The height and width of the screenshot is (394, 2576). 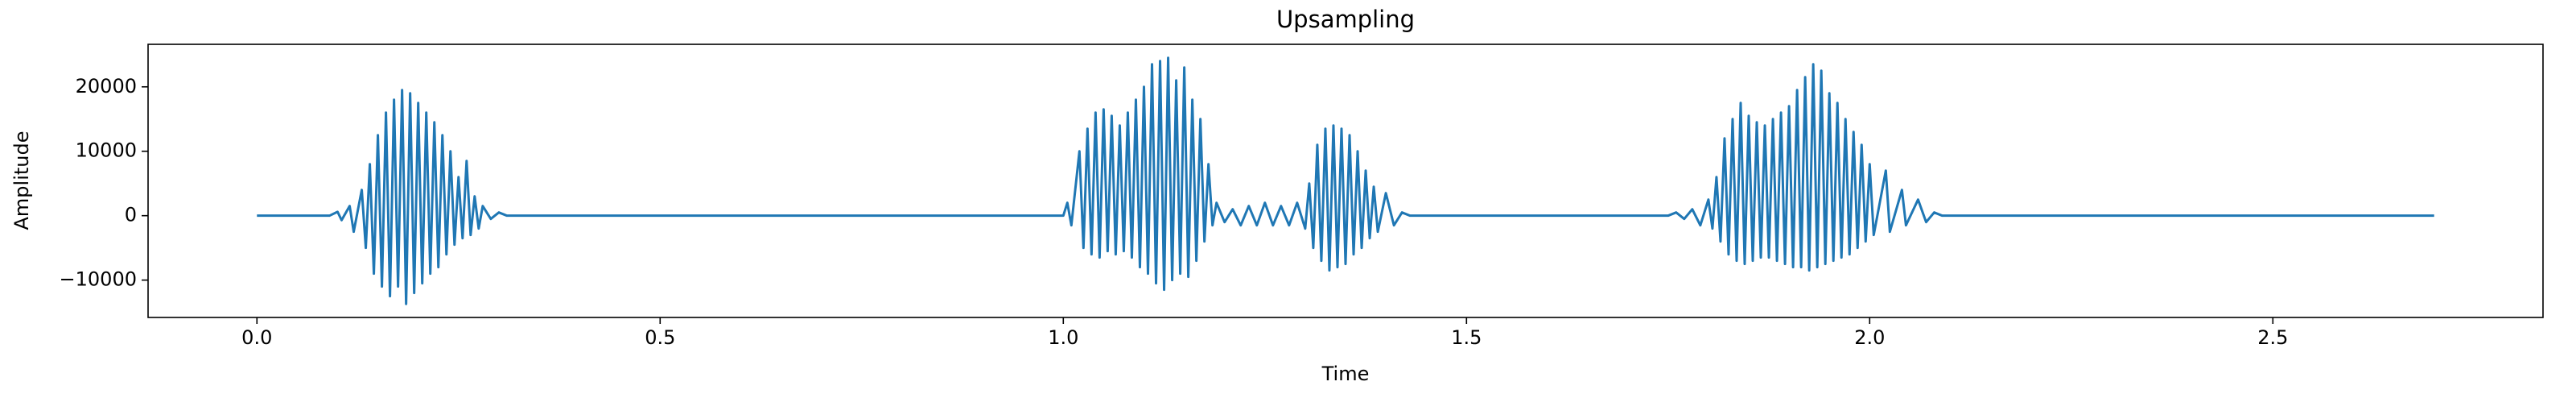 What do you see at coordinates (1345, 374) in the screenshot?
I see `x-axis-label: Time` at bounding box center [1345, 374].